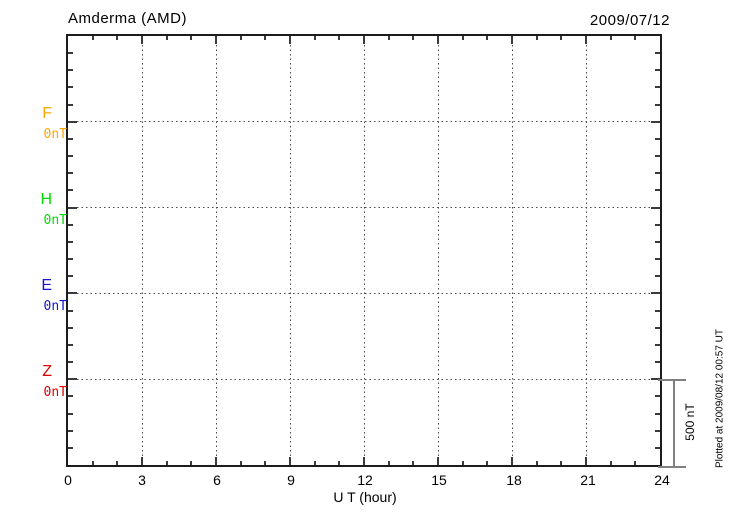 The height and width of the screenshot is (520, 730). I want to click on plot-date: 2009/07/12, so click(629, 20).